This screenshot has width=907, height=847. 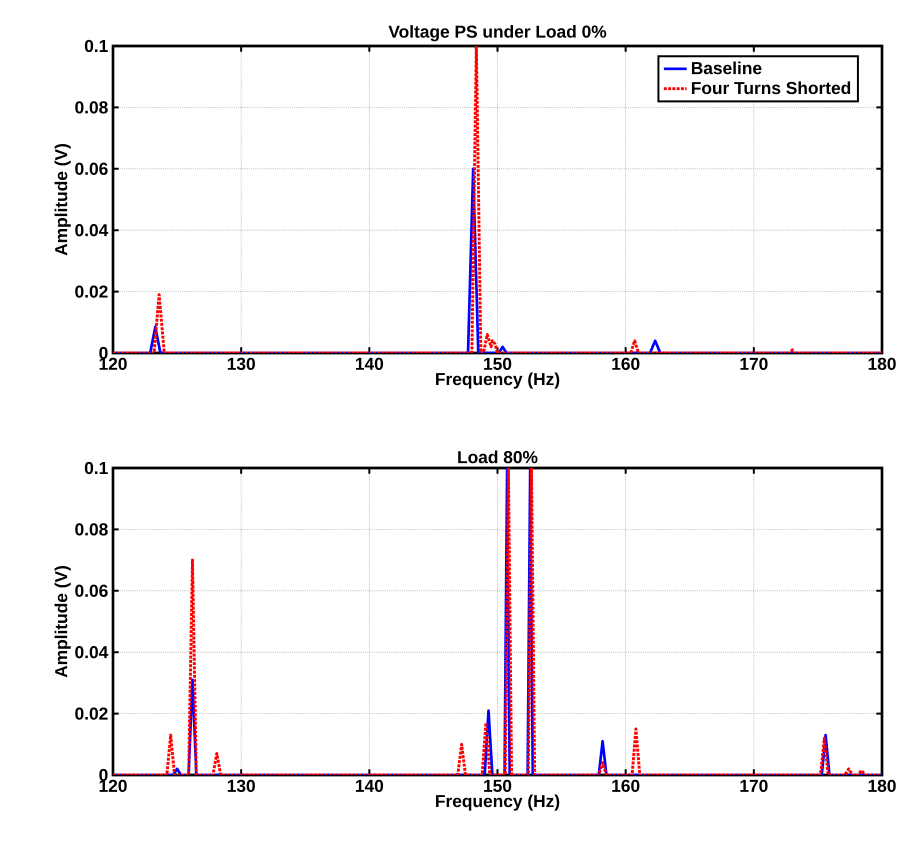 What do you see at coordinates (771, 87) in the screenshot?
I see `legend-label: Four Turns Shorted` at bounding box center [771, 87].